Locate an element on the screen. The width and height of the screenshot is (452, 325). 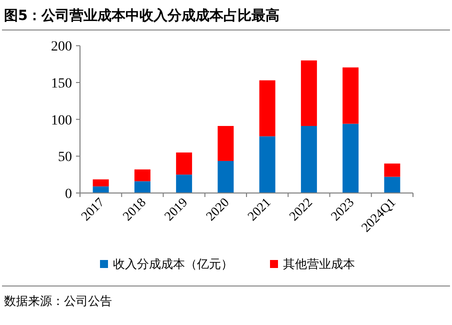
x-tick-label: 2021 is located at coordinates (259, 209).